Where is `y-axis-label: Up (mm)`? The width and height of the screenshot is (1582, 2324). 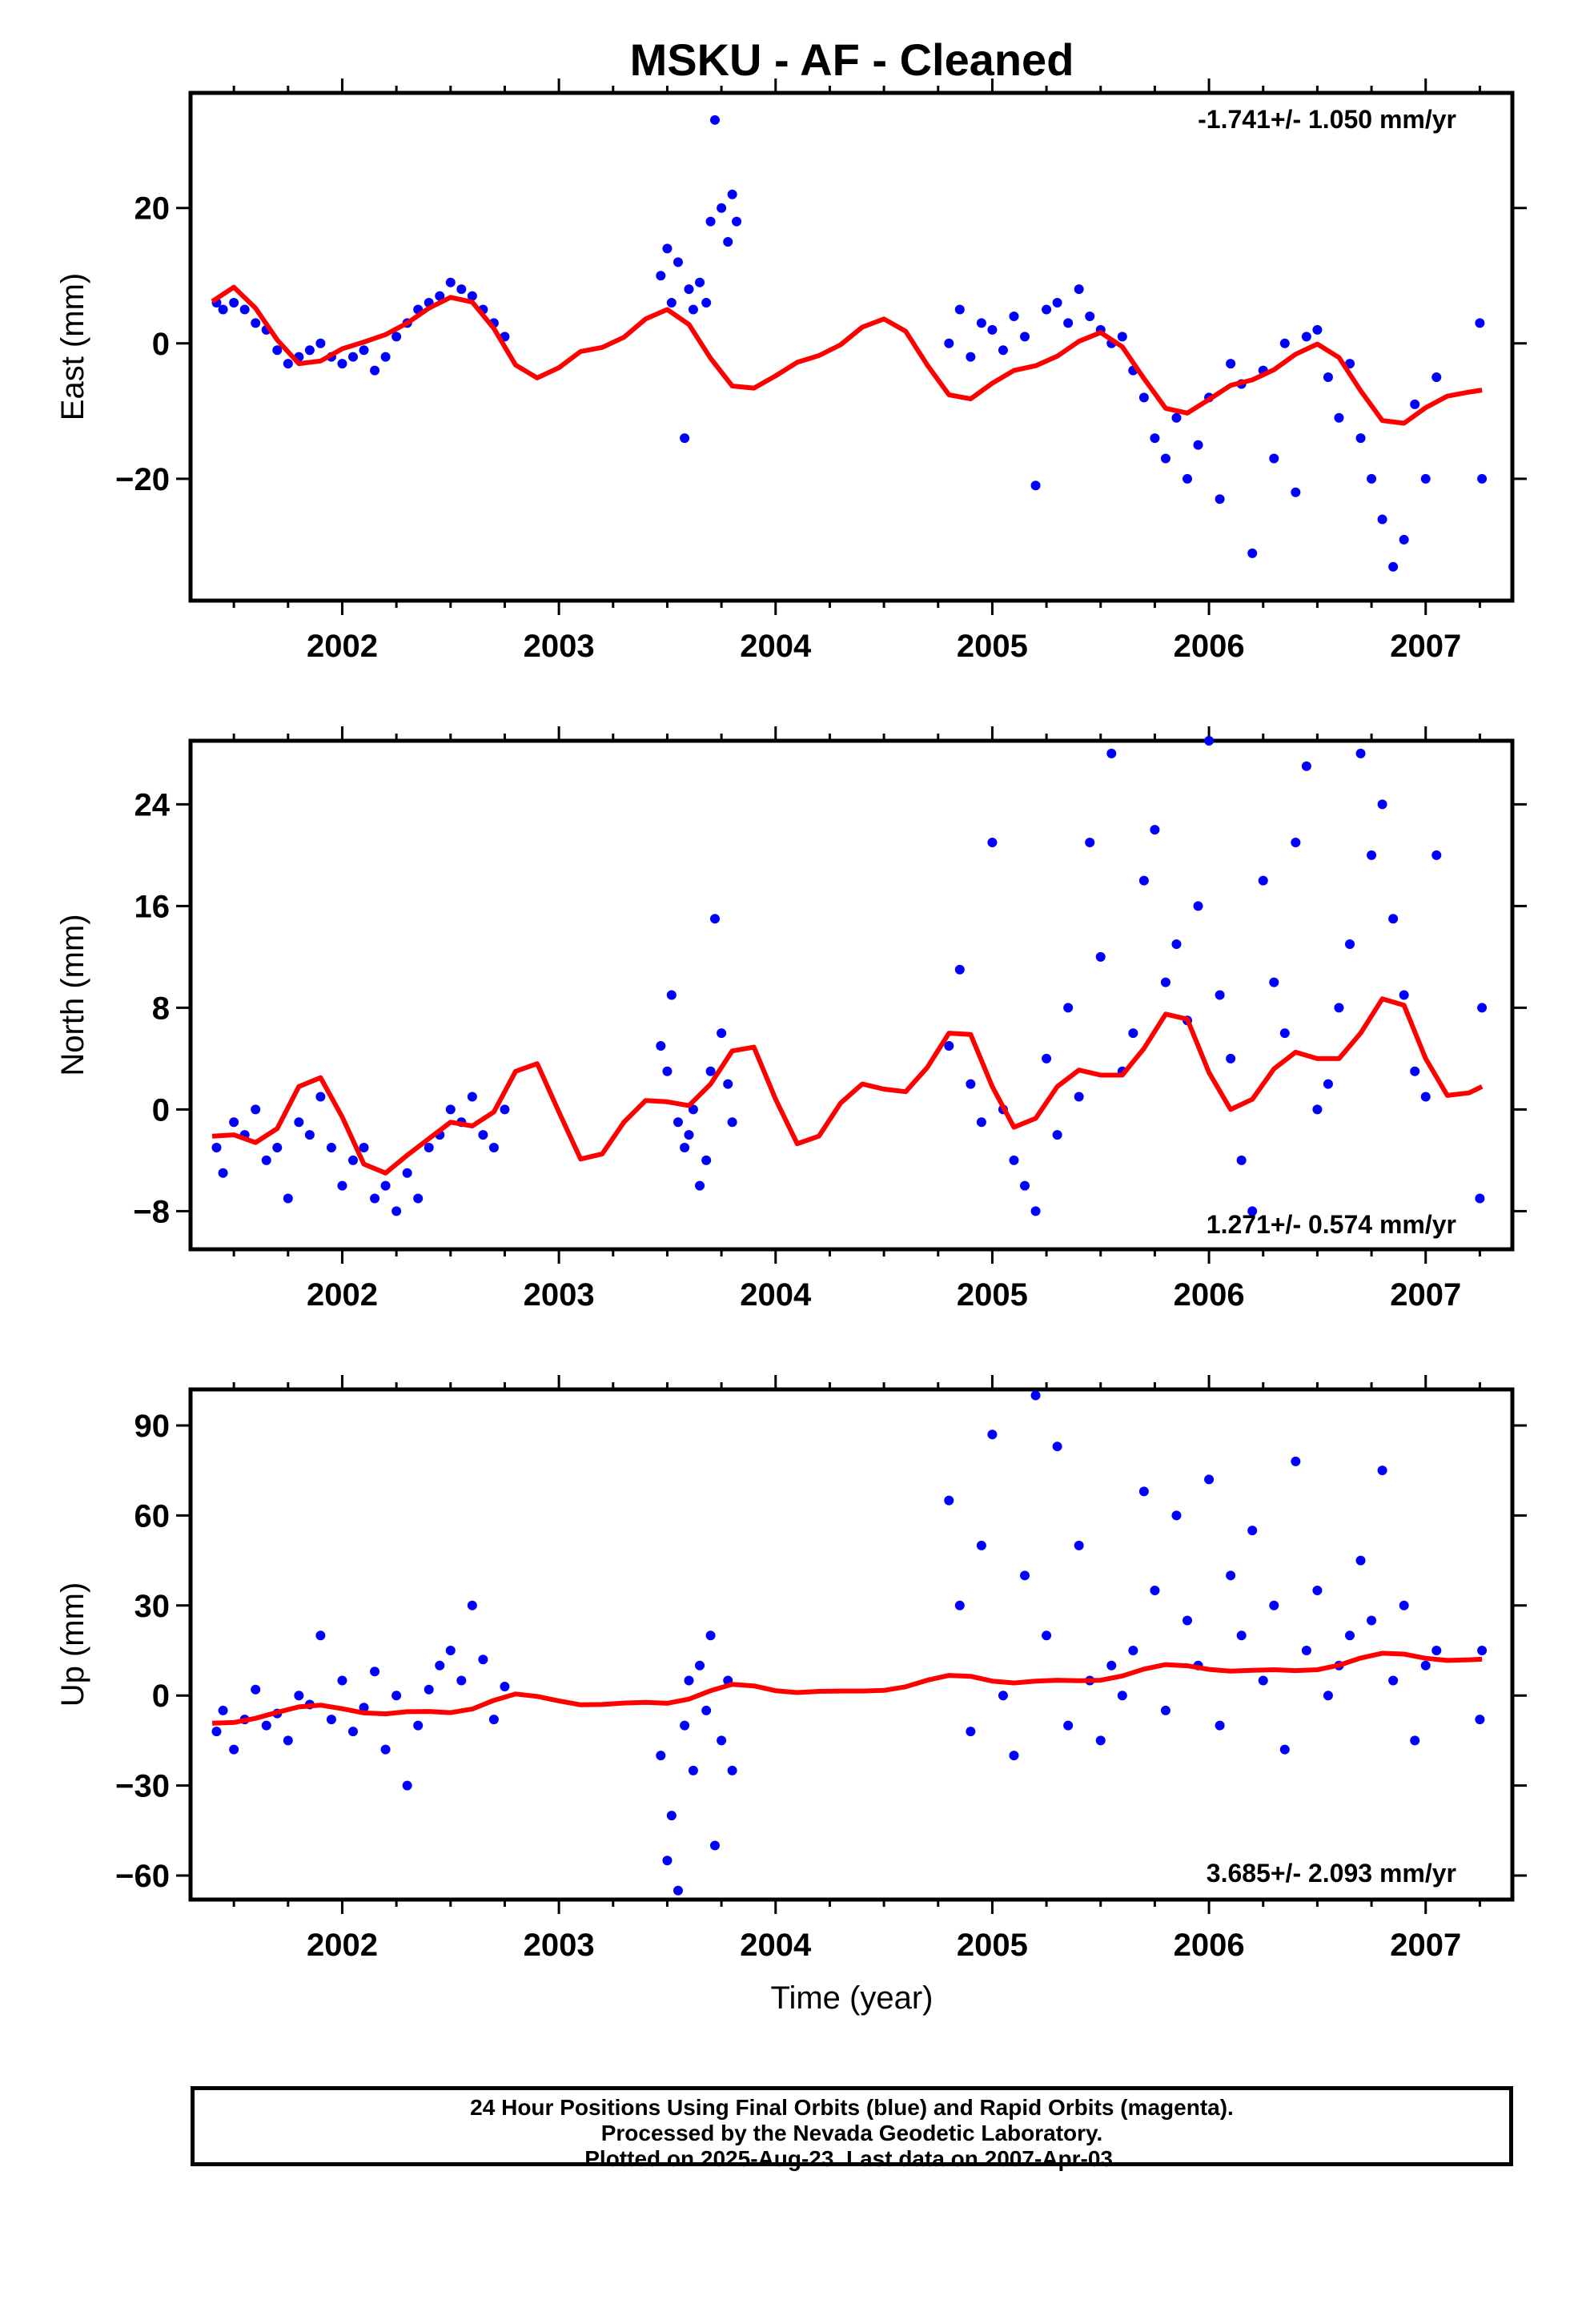
y-axis-label: Up (mm) is located at coordinates (72, 1644).